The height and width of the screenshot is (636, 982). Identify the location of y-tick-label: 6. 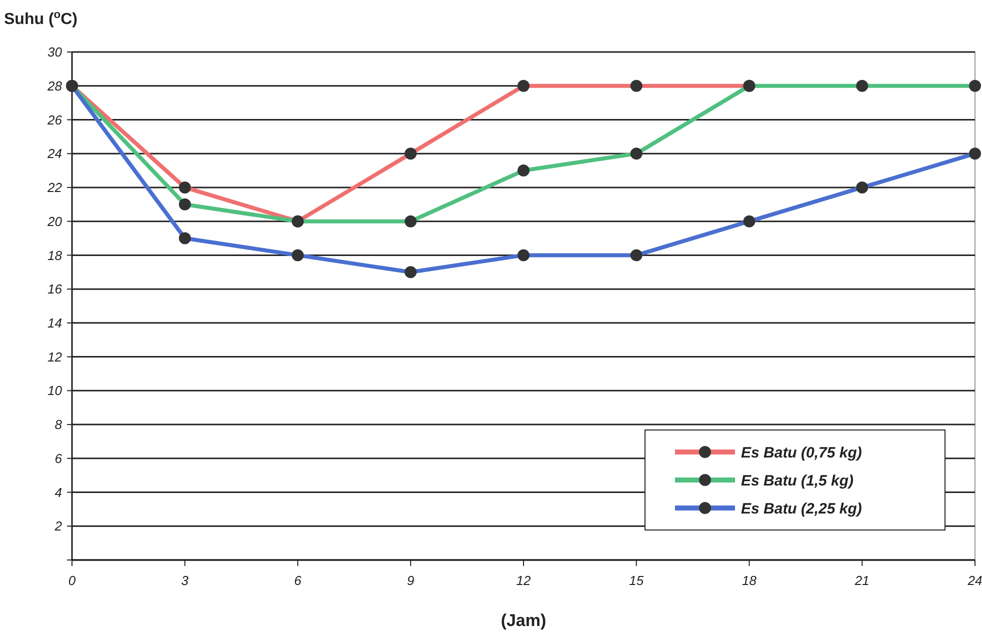
(58, 458).